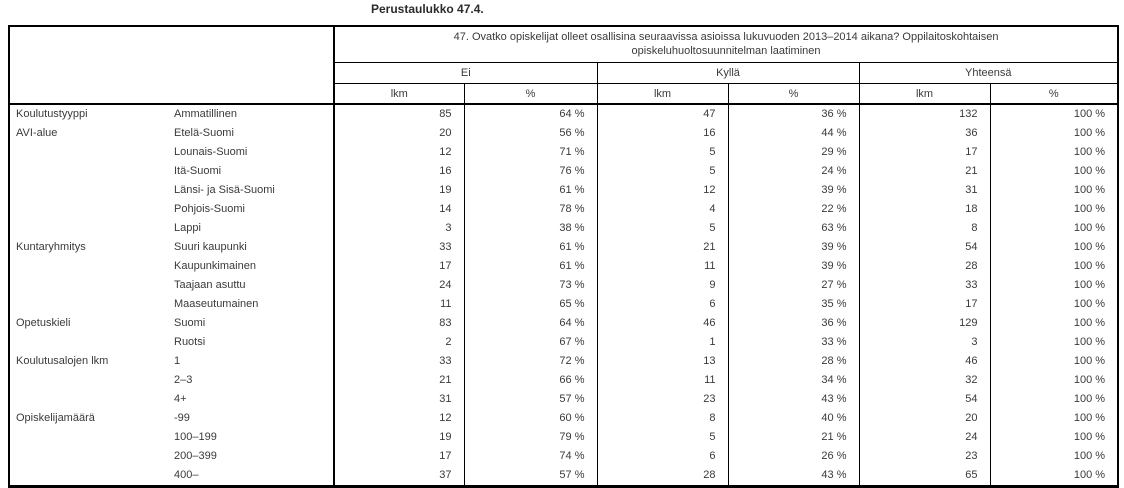  Describe the element at coordinates (793, 114) in the screenshot. I see `cell-kylla-pct: 36 %` at that location.